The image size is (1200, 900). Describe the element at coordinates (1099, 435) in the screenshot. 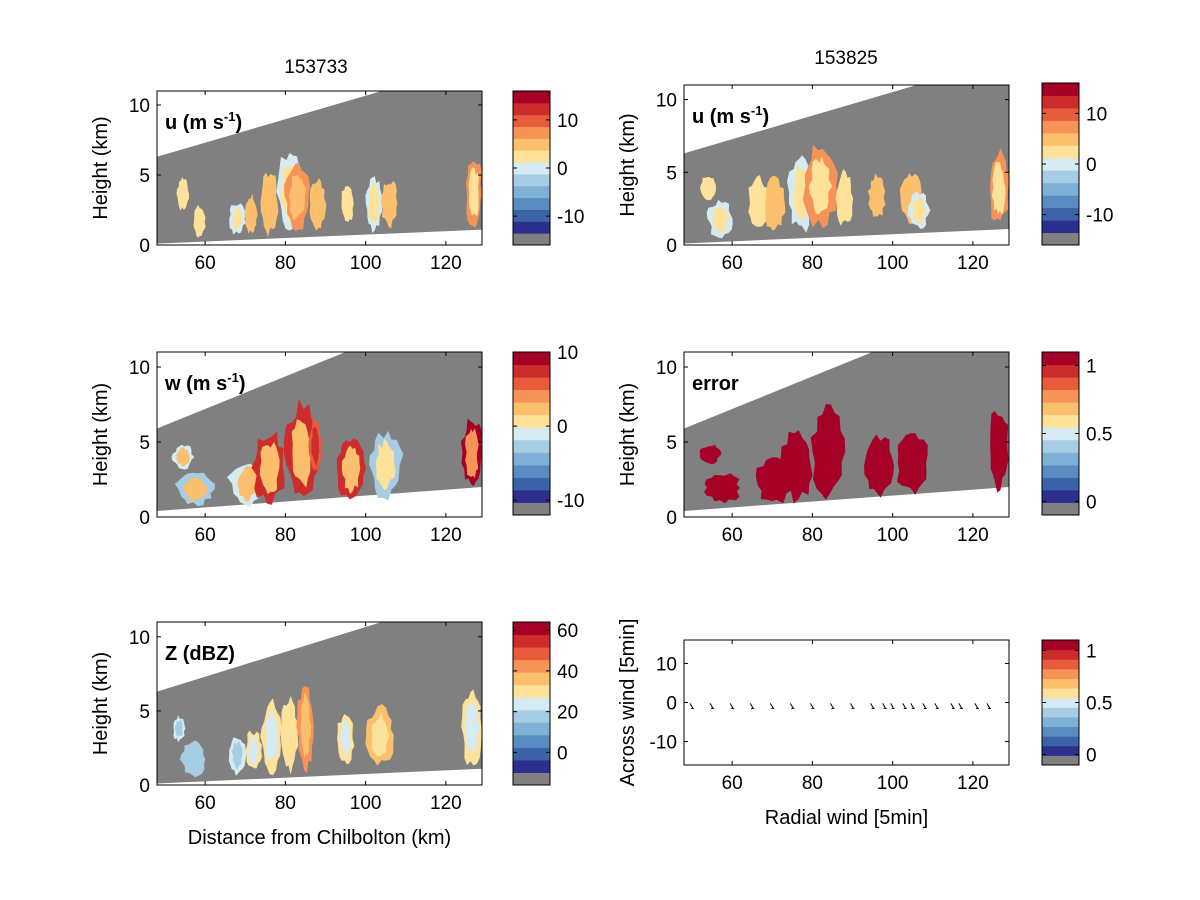

I see `colorbar-tick-label: 0.5` at that location.